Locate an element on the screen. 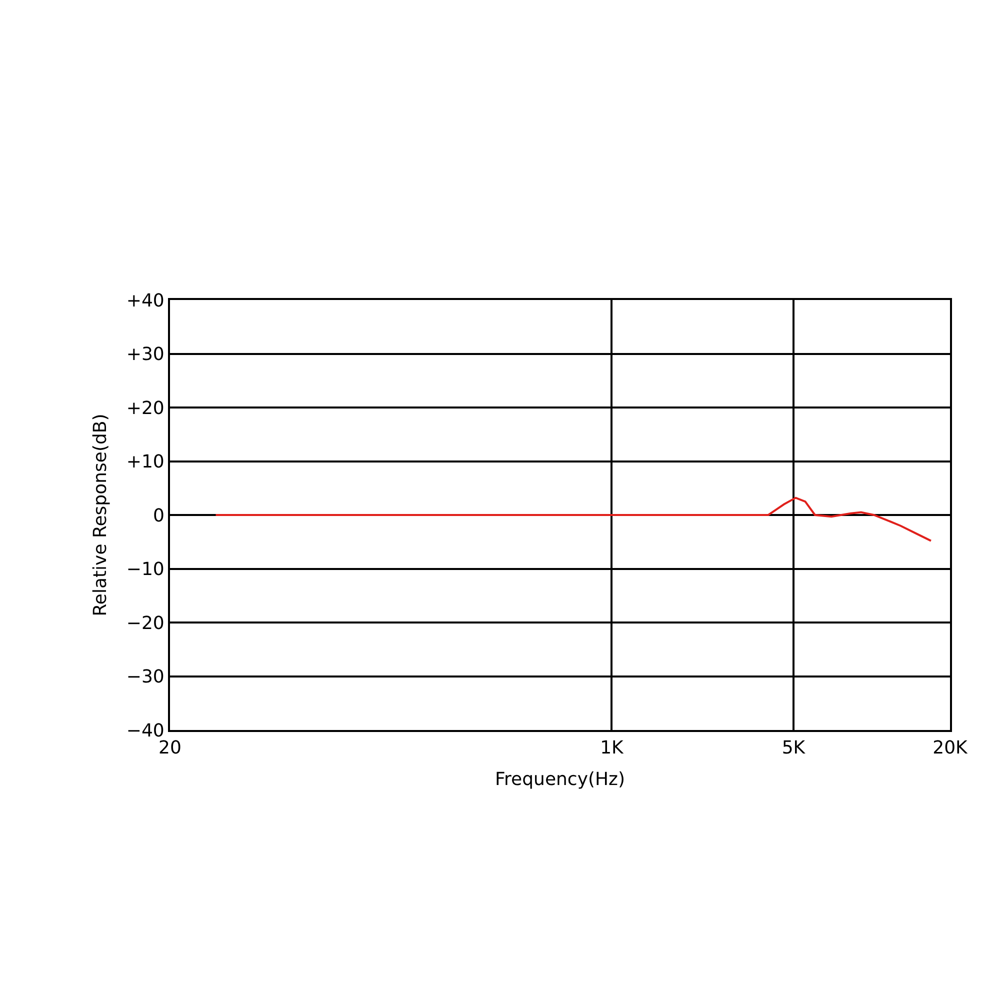  x-tick-label: 20K is located at coordinates (950, 748).